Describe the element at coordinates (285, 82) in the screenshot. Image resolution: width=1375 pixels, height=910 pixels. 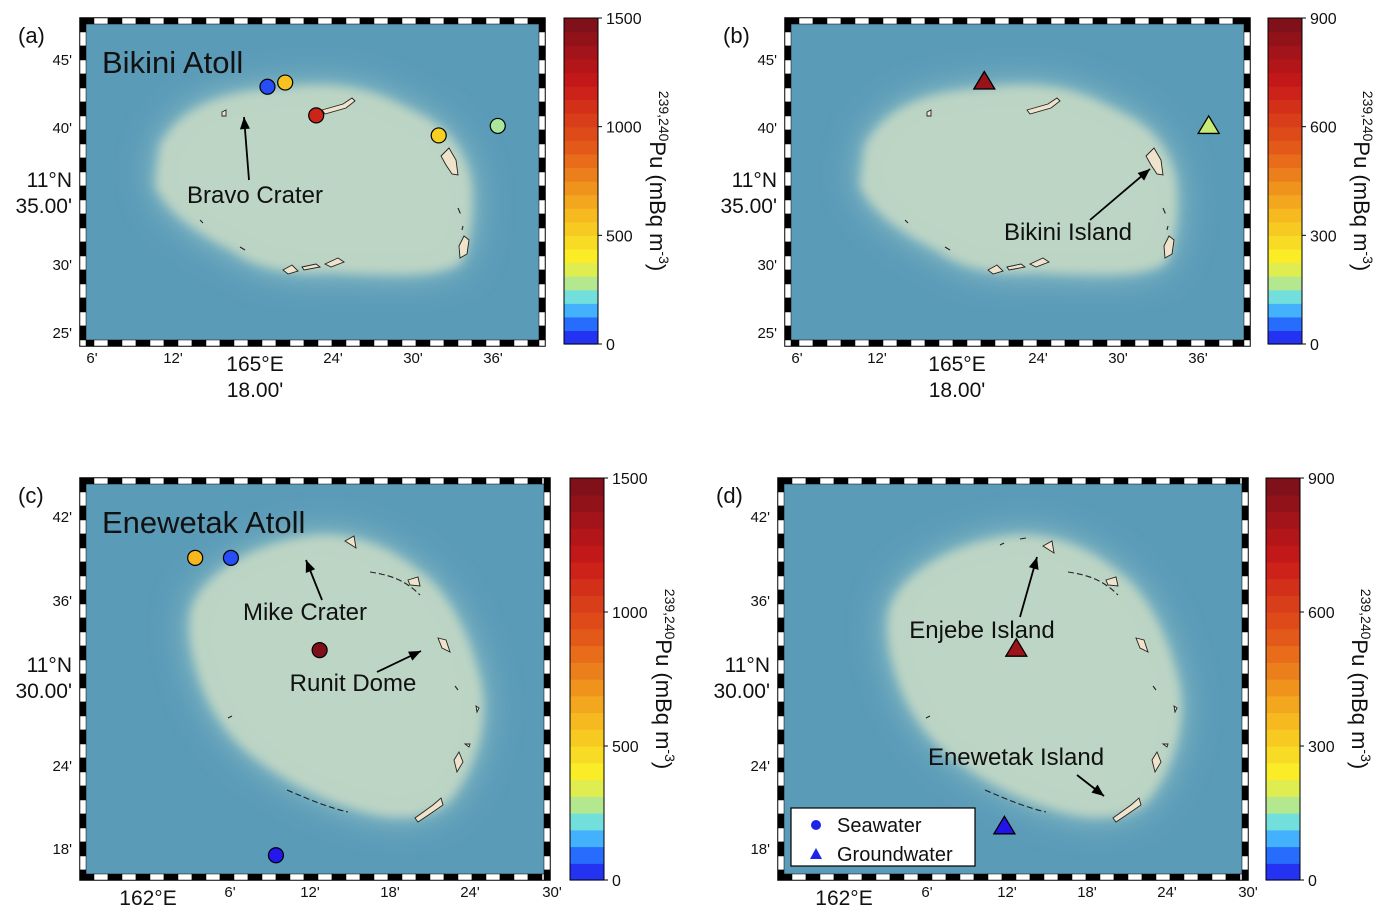
I see `seawater-marker` at that location.